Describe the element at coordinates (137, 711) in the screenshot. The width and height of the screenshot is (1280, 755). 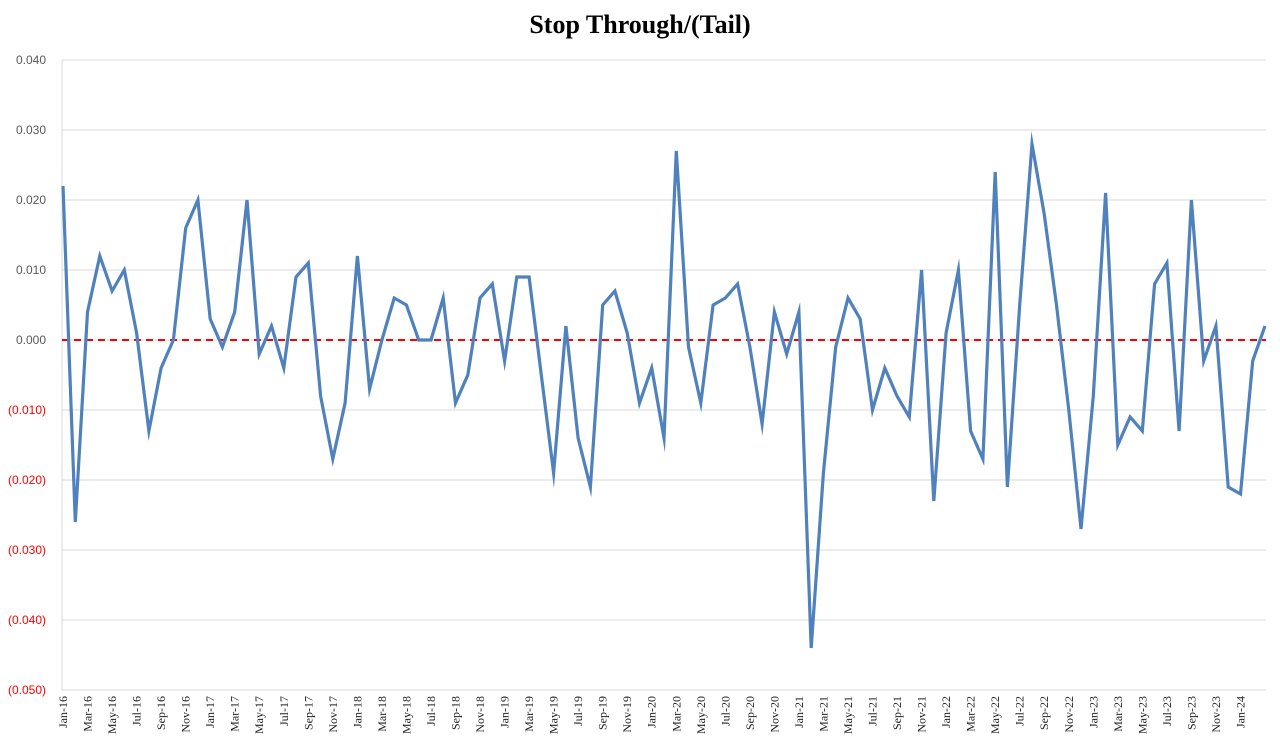
I see `x-tick-label: Jul-16` at that location.